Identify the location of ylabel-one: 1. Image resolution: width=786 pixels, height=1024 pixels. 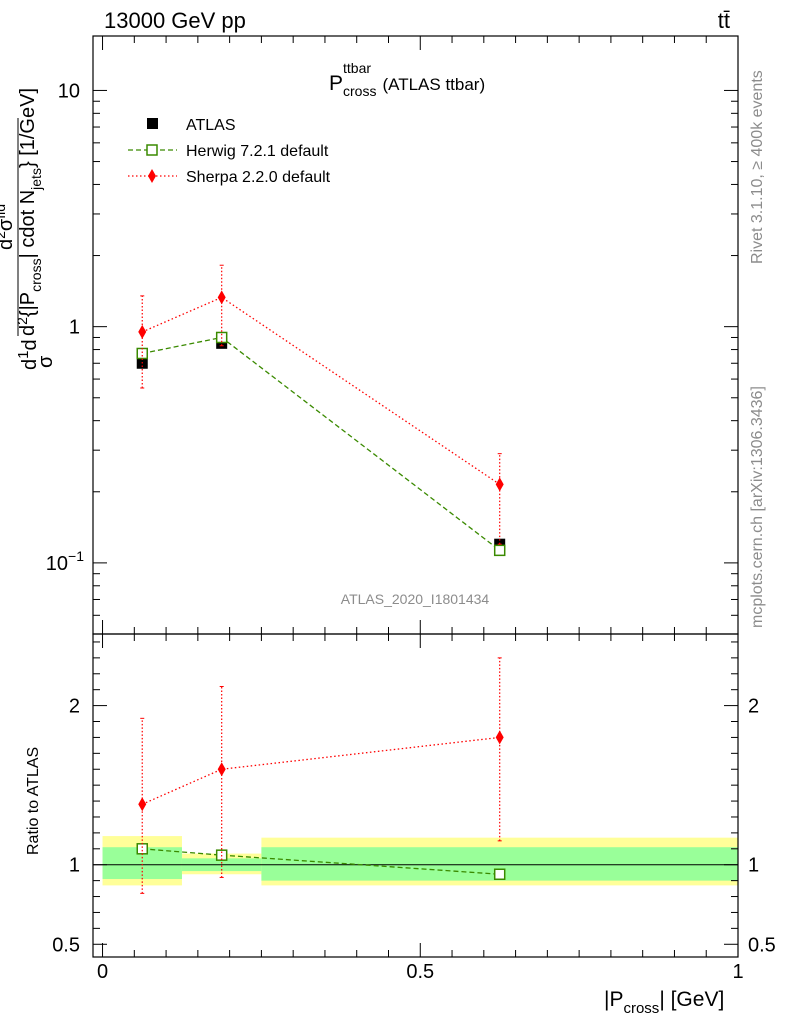
(23, 355).